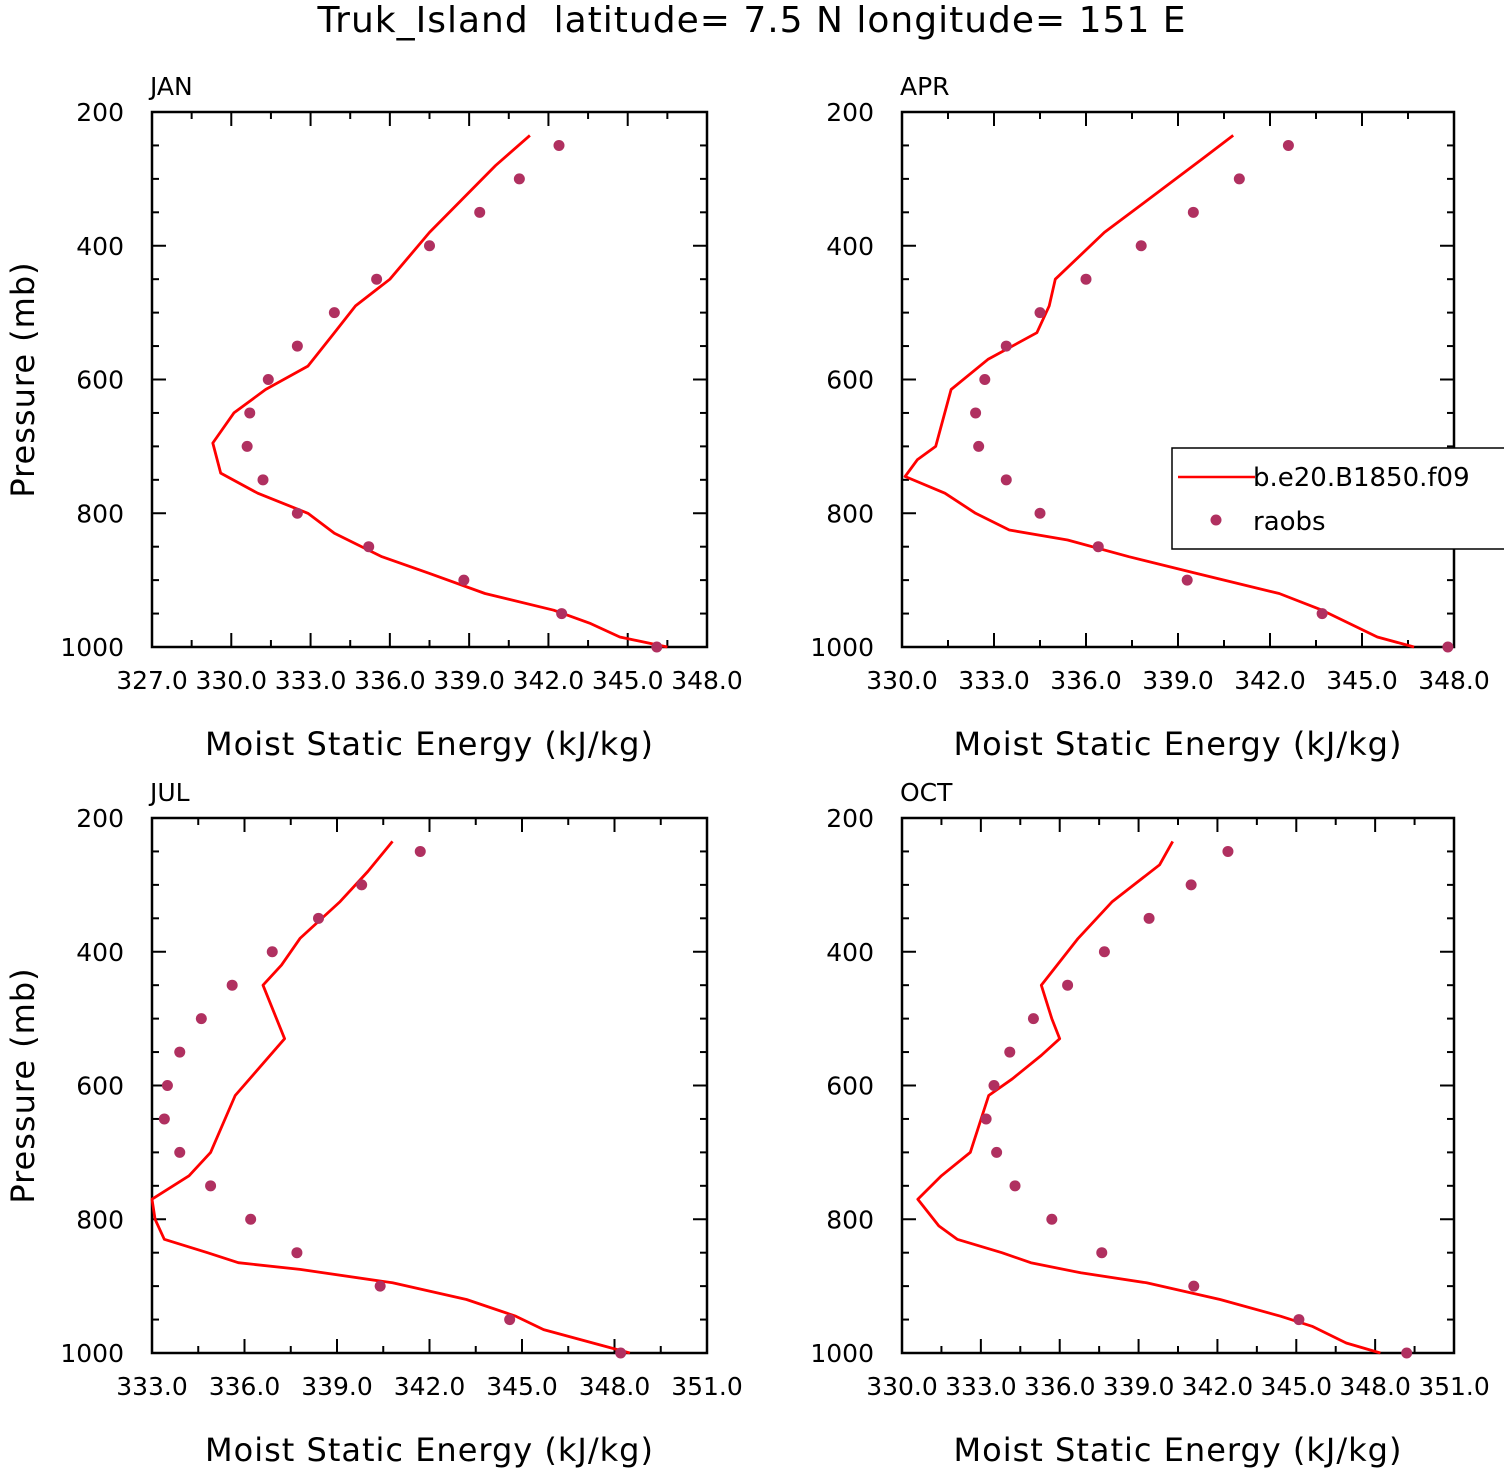 This screenshot has height=1479, width=1504. I want to click on legend: b.e20.B1850.f09 raobs, so click(1337, 498).